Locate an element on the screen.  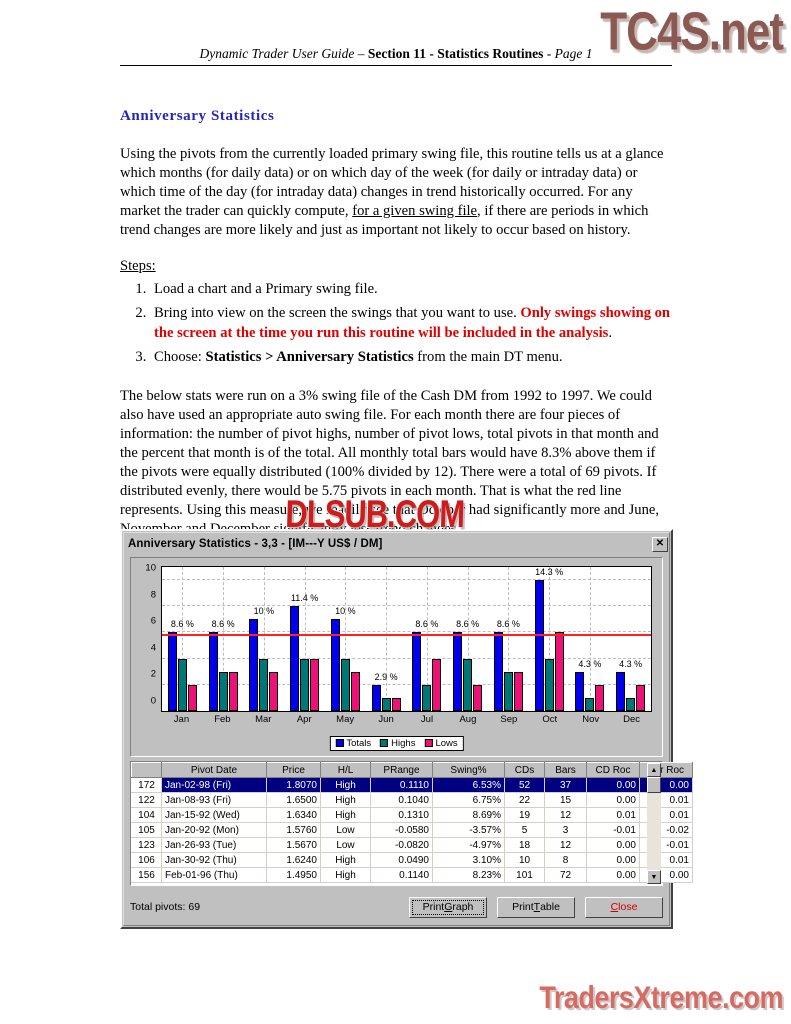
pivot-table-header-cell is located at coordinates (146, 770).